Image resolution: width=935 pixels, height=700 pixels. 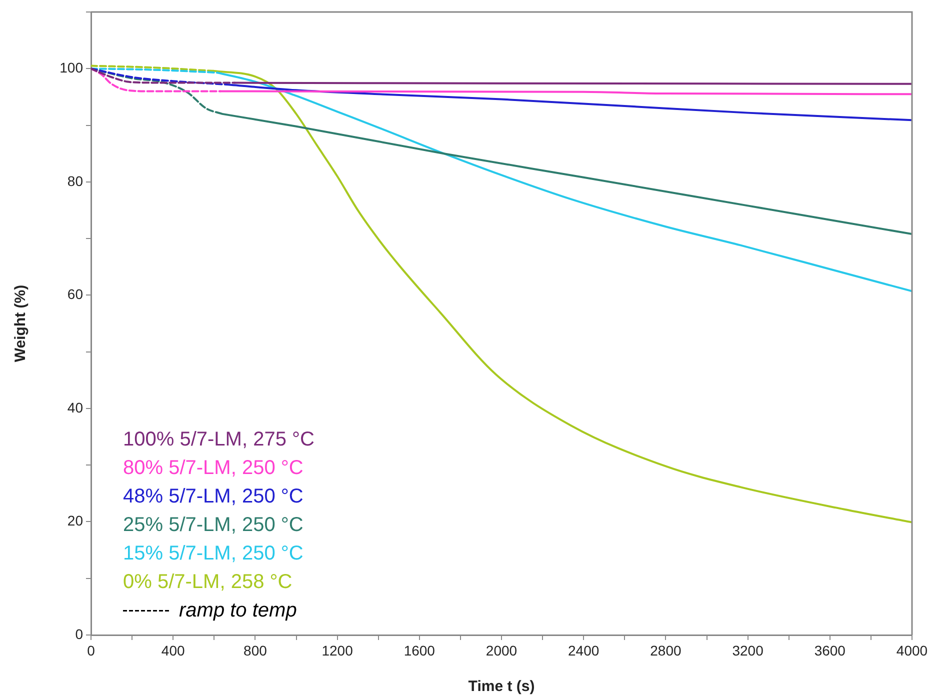 I want to click on text: 15% 5/7-LM, 250 °C, so click(x=213, y=553).